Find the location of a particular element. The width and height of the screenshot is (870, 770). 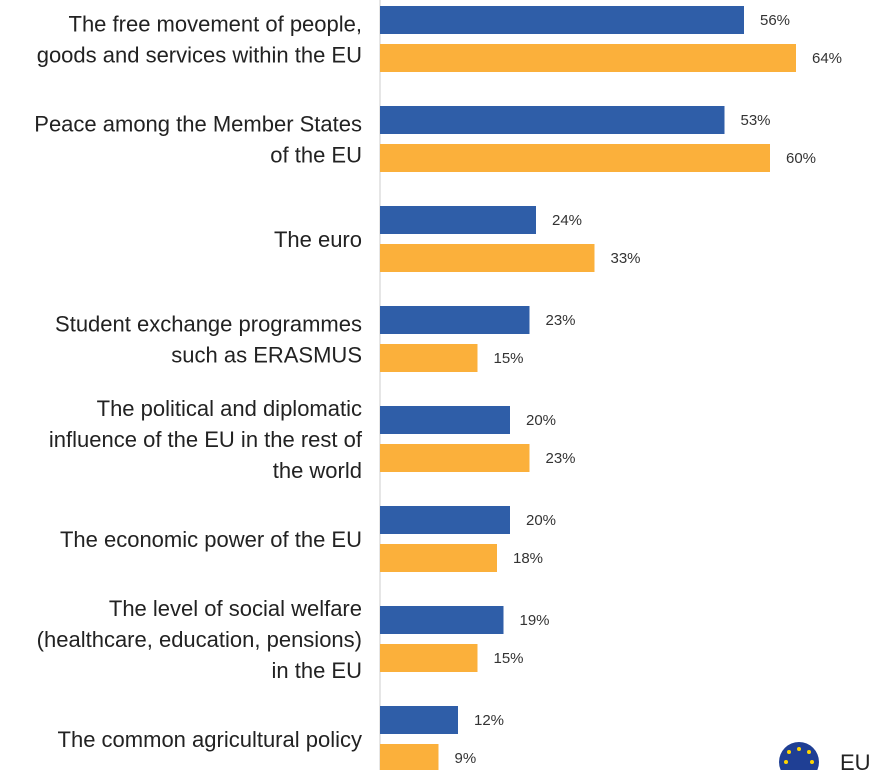

category-label: Student exchange programmes is located at coordinates (208, 324).